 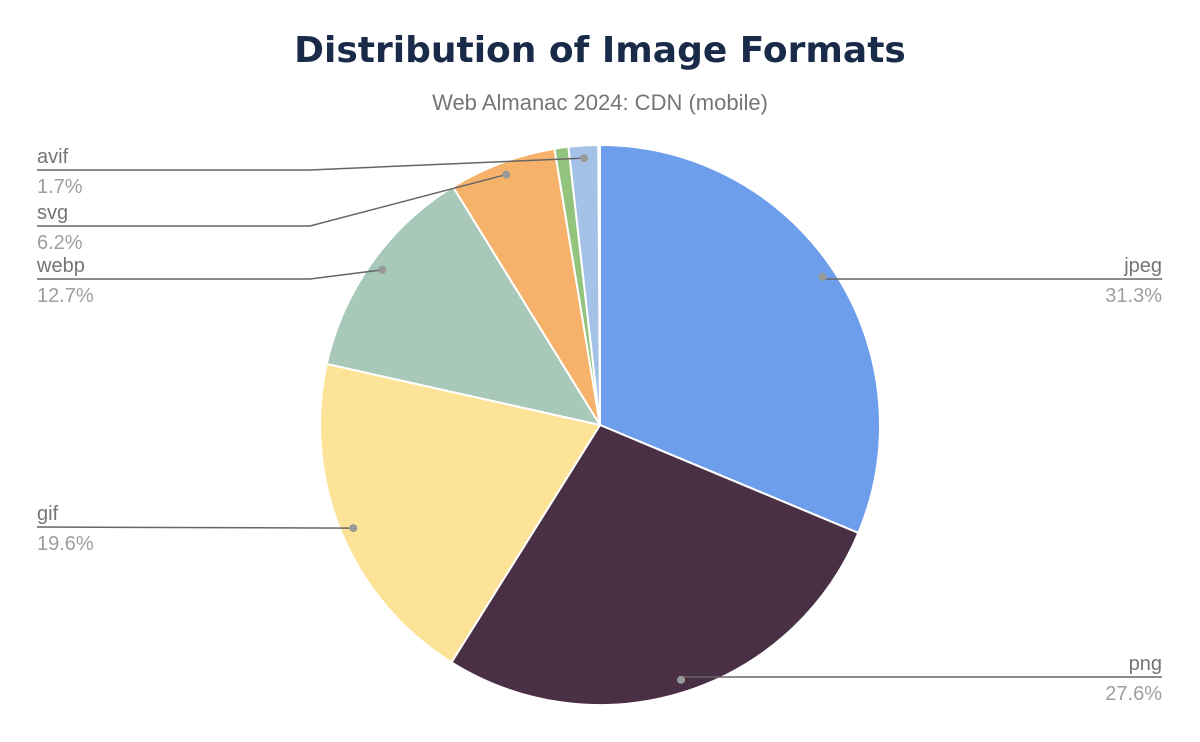 What do you see at coordinates (655, 564) in the screenshot?
I see `pie-slice-png` at bounding box center [655, 564].